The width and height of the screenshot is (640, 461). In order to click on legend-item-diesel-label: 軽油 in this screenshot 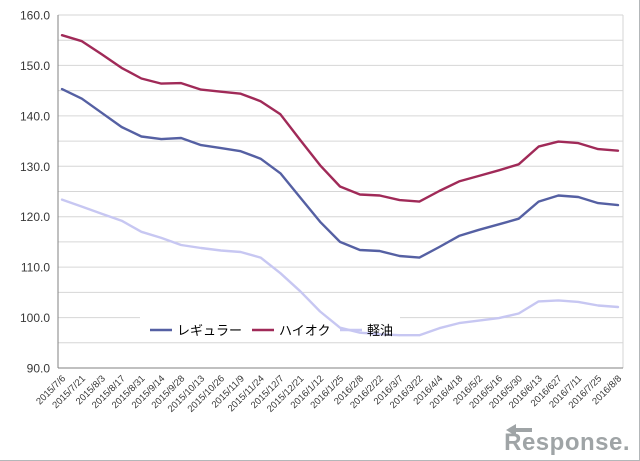, I will do `click(380, 330)`.